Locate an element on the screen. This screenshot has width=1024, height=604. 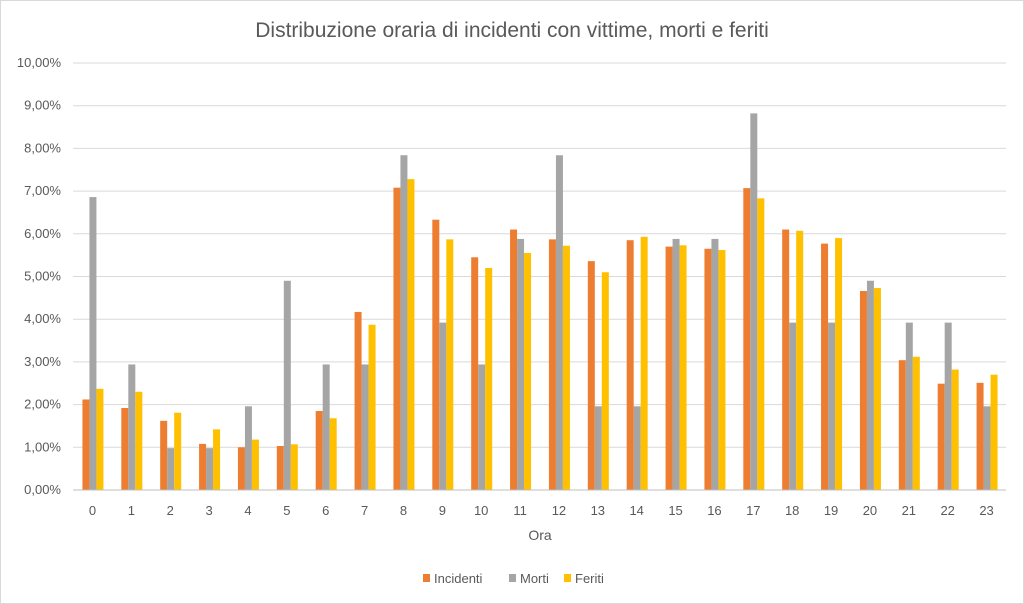
x-tick-label: 3 is located at coordinates (208, 510).